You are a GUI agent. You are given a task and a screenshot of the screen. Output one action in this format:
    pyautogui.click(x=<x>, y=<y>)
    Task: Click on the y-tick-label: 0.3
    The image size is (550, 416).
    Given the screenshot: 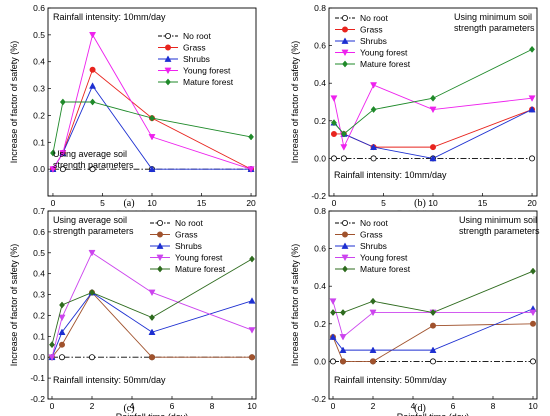 What is the action you would take?
    pyautogui.click(x=39, y=295)
    